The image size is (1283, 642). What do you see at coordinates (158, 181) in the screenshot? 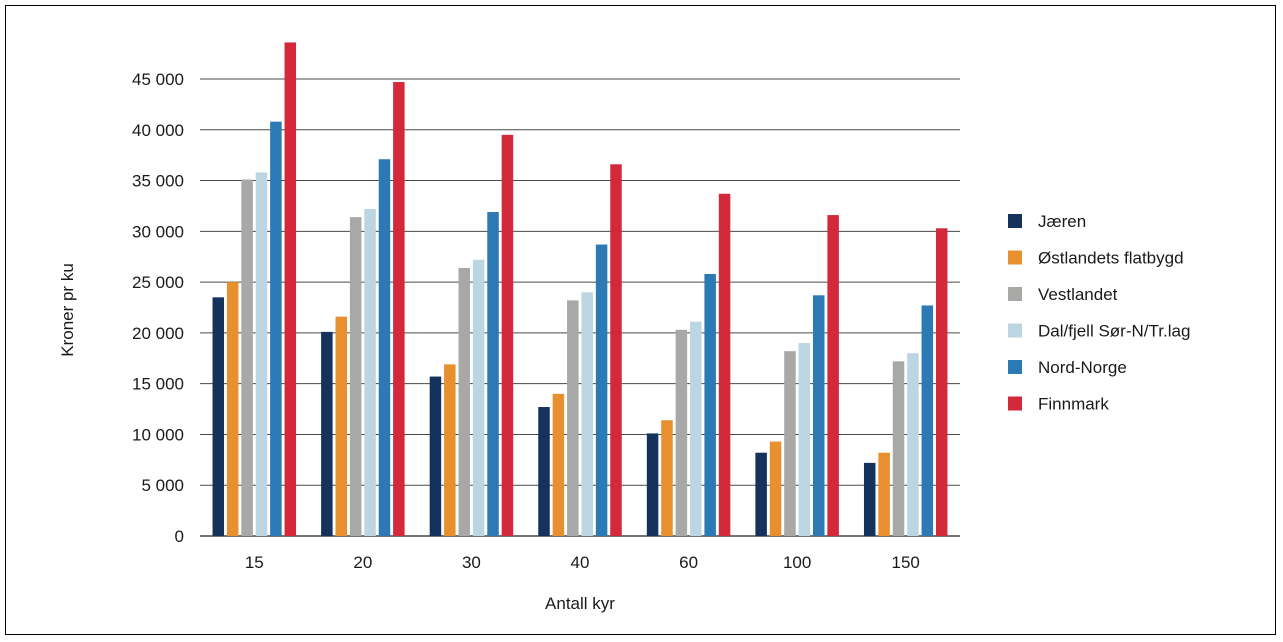
I see `y-tick-label: 35 000` at bounding box center [158, 181].